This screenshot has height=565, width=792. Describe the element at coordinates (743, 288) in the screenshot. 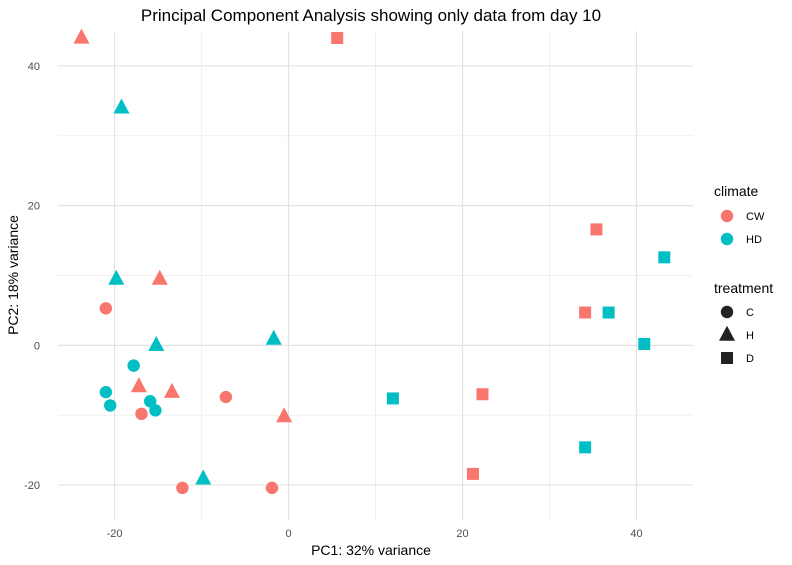

I see `legend-treatment-title: treatment` at that location.